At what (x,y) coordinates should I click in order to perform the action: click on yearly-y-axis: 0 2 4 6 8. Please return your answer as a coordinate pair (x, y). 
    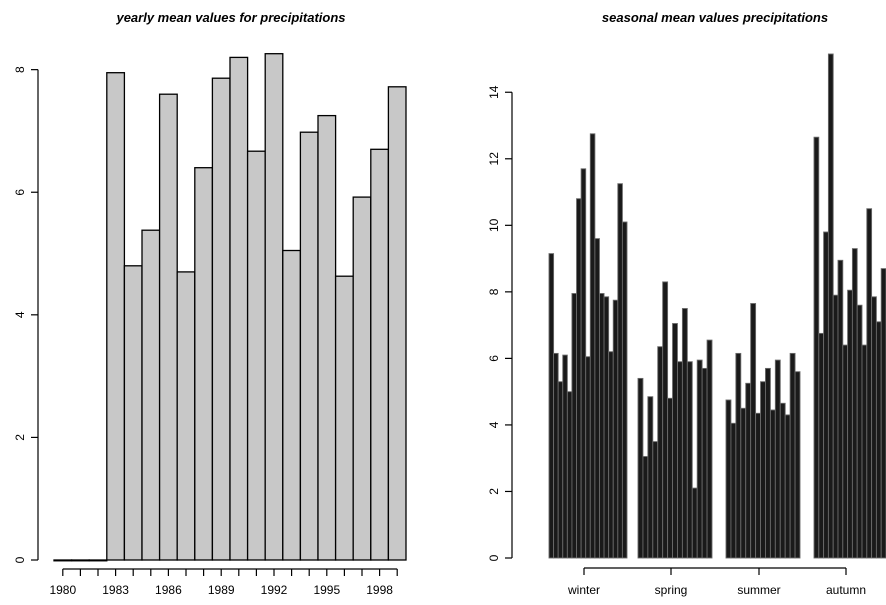
    Looking at the image, I should click on (26, 314).